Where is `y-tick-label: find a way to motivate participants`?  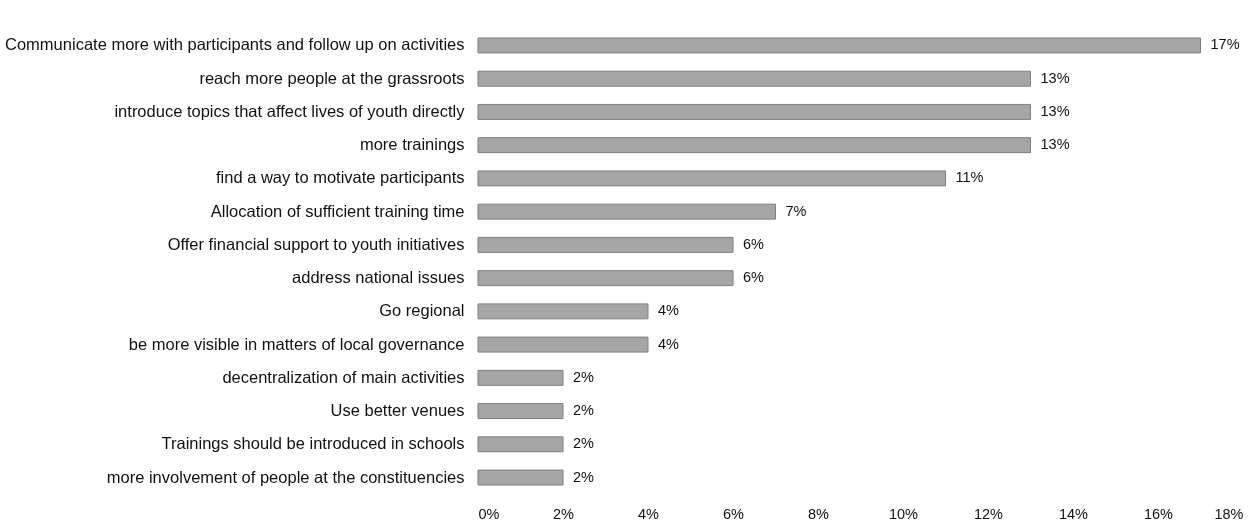
y-tick-label: find a way to motivate participants is located at coordinates (340, 177).